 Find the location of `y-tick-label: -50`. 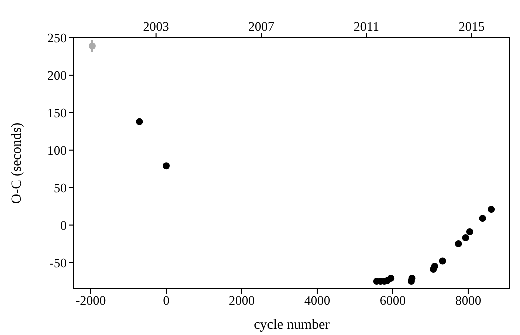

y-tick-label: -50 is located at coordinates (58, 262).